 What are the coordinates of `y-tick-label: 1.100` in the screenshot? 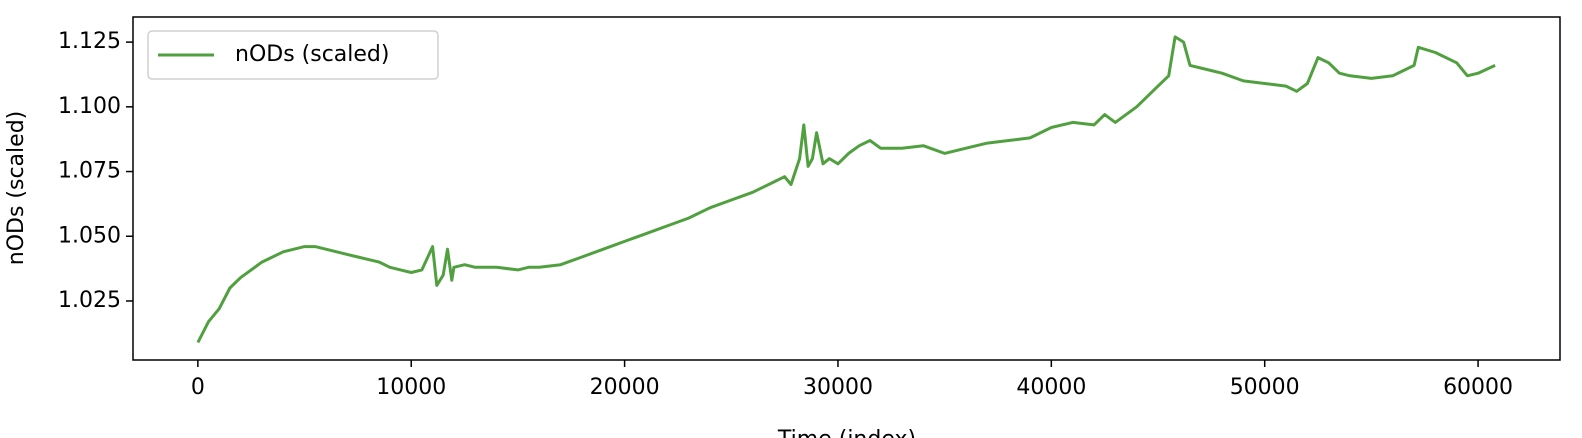 It's located at (89, 106).